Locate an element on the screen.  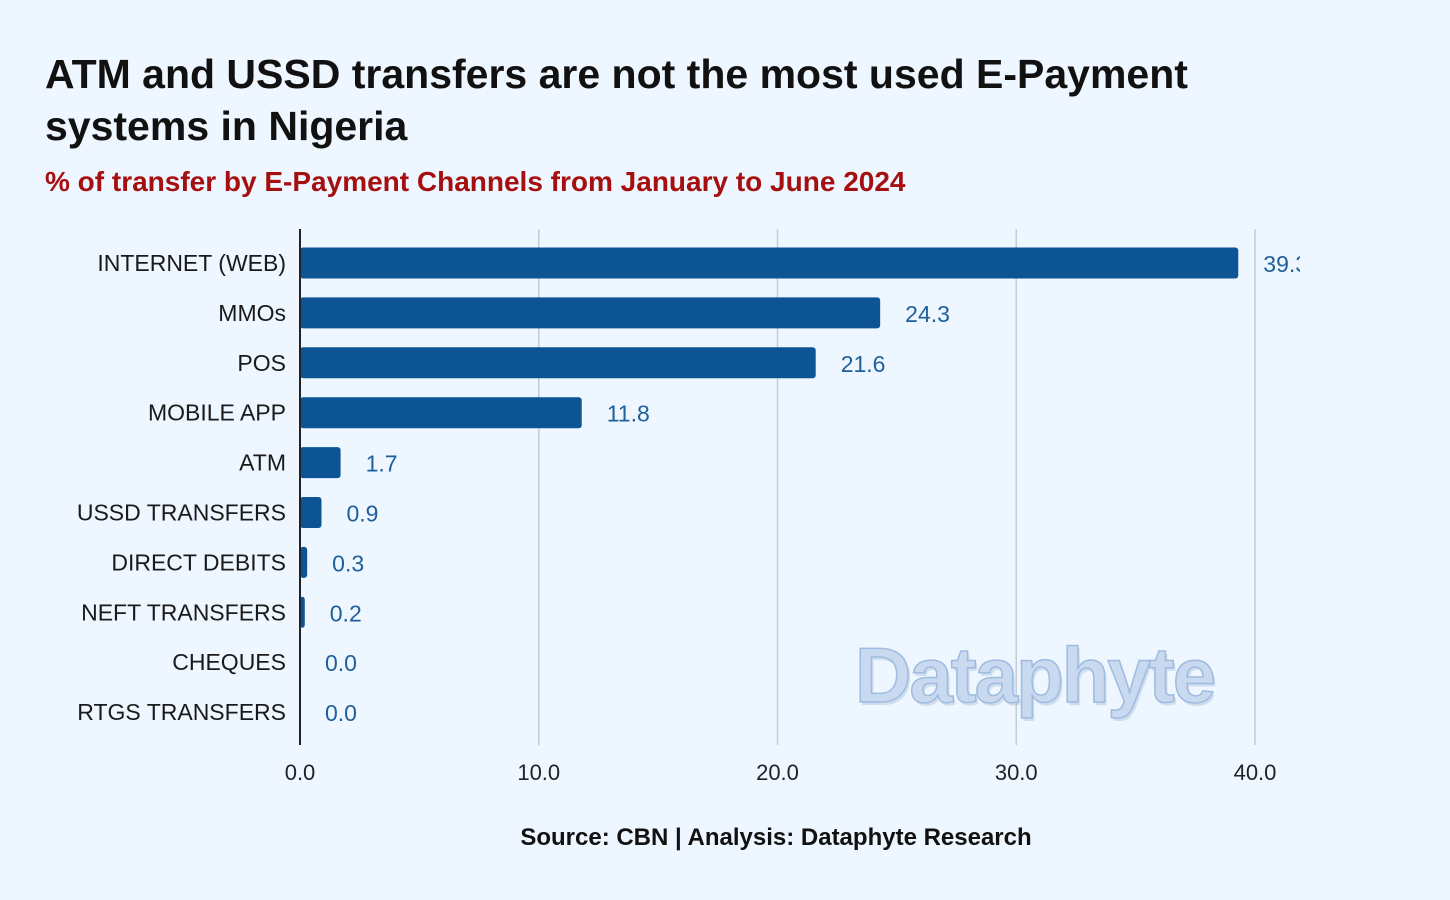
category-label: INTERNET (WEB) is located at coordinates (191, 263).